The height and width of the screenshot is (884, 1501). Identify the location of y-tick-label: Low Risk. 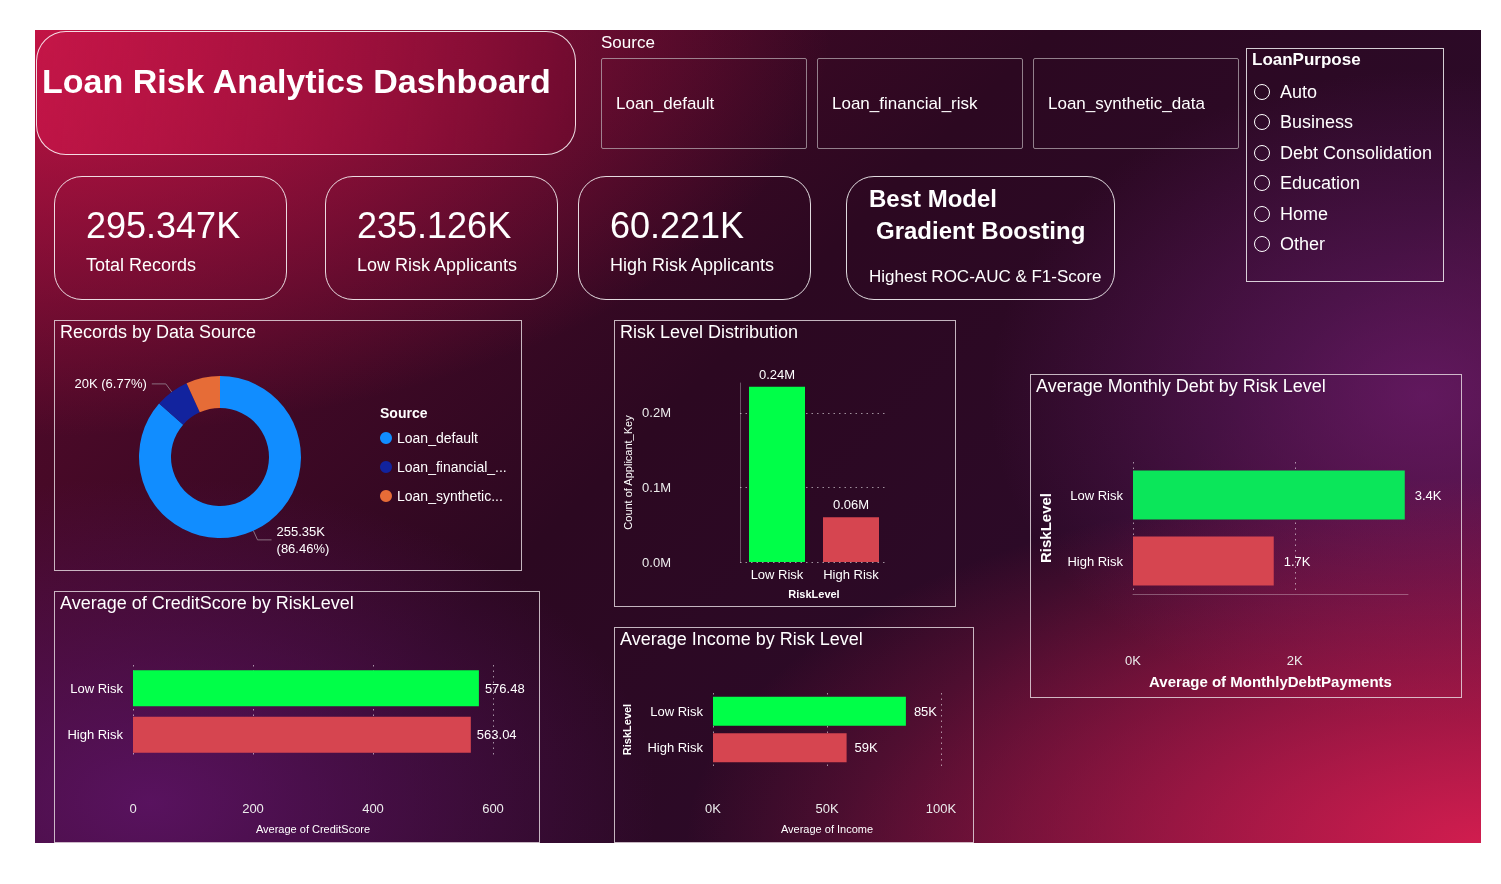
(677, 711).